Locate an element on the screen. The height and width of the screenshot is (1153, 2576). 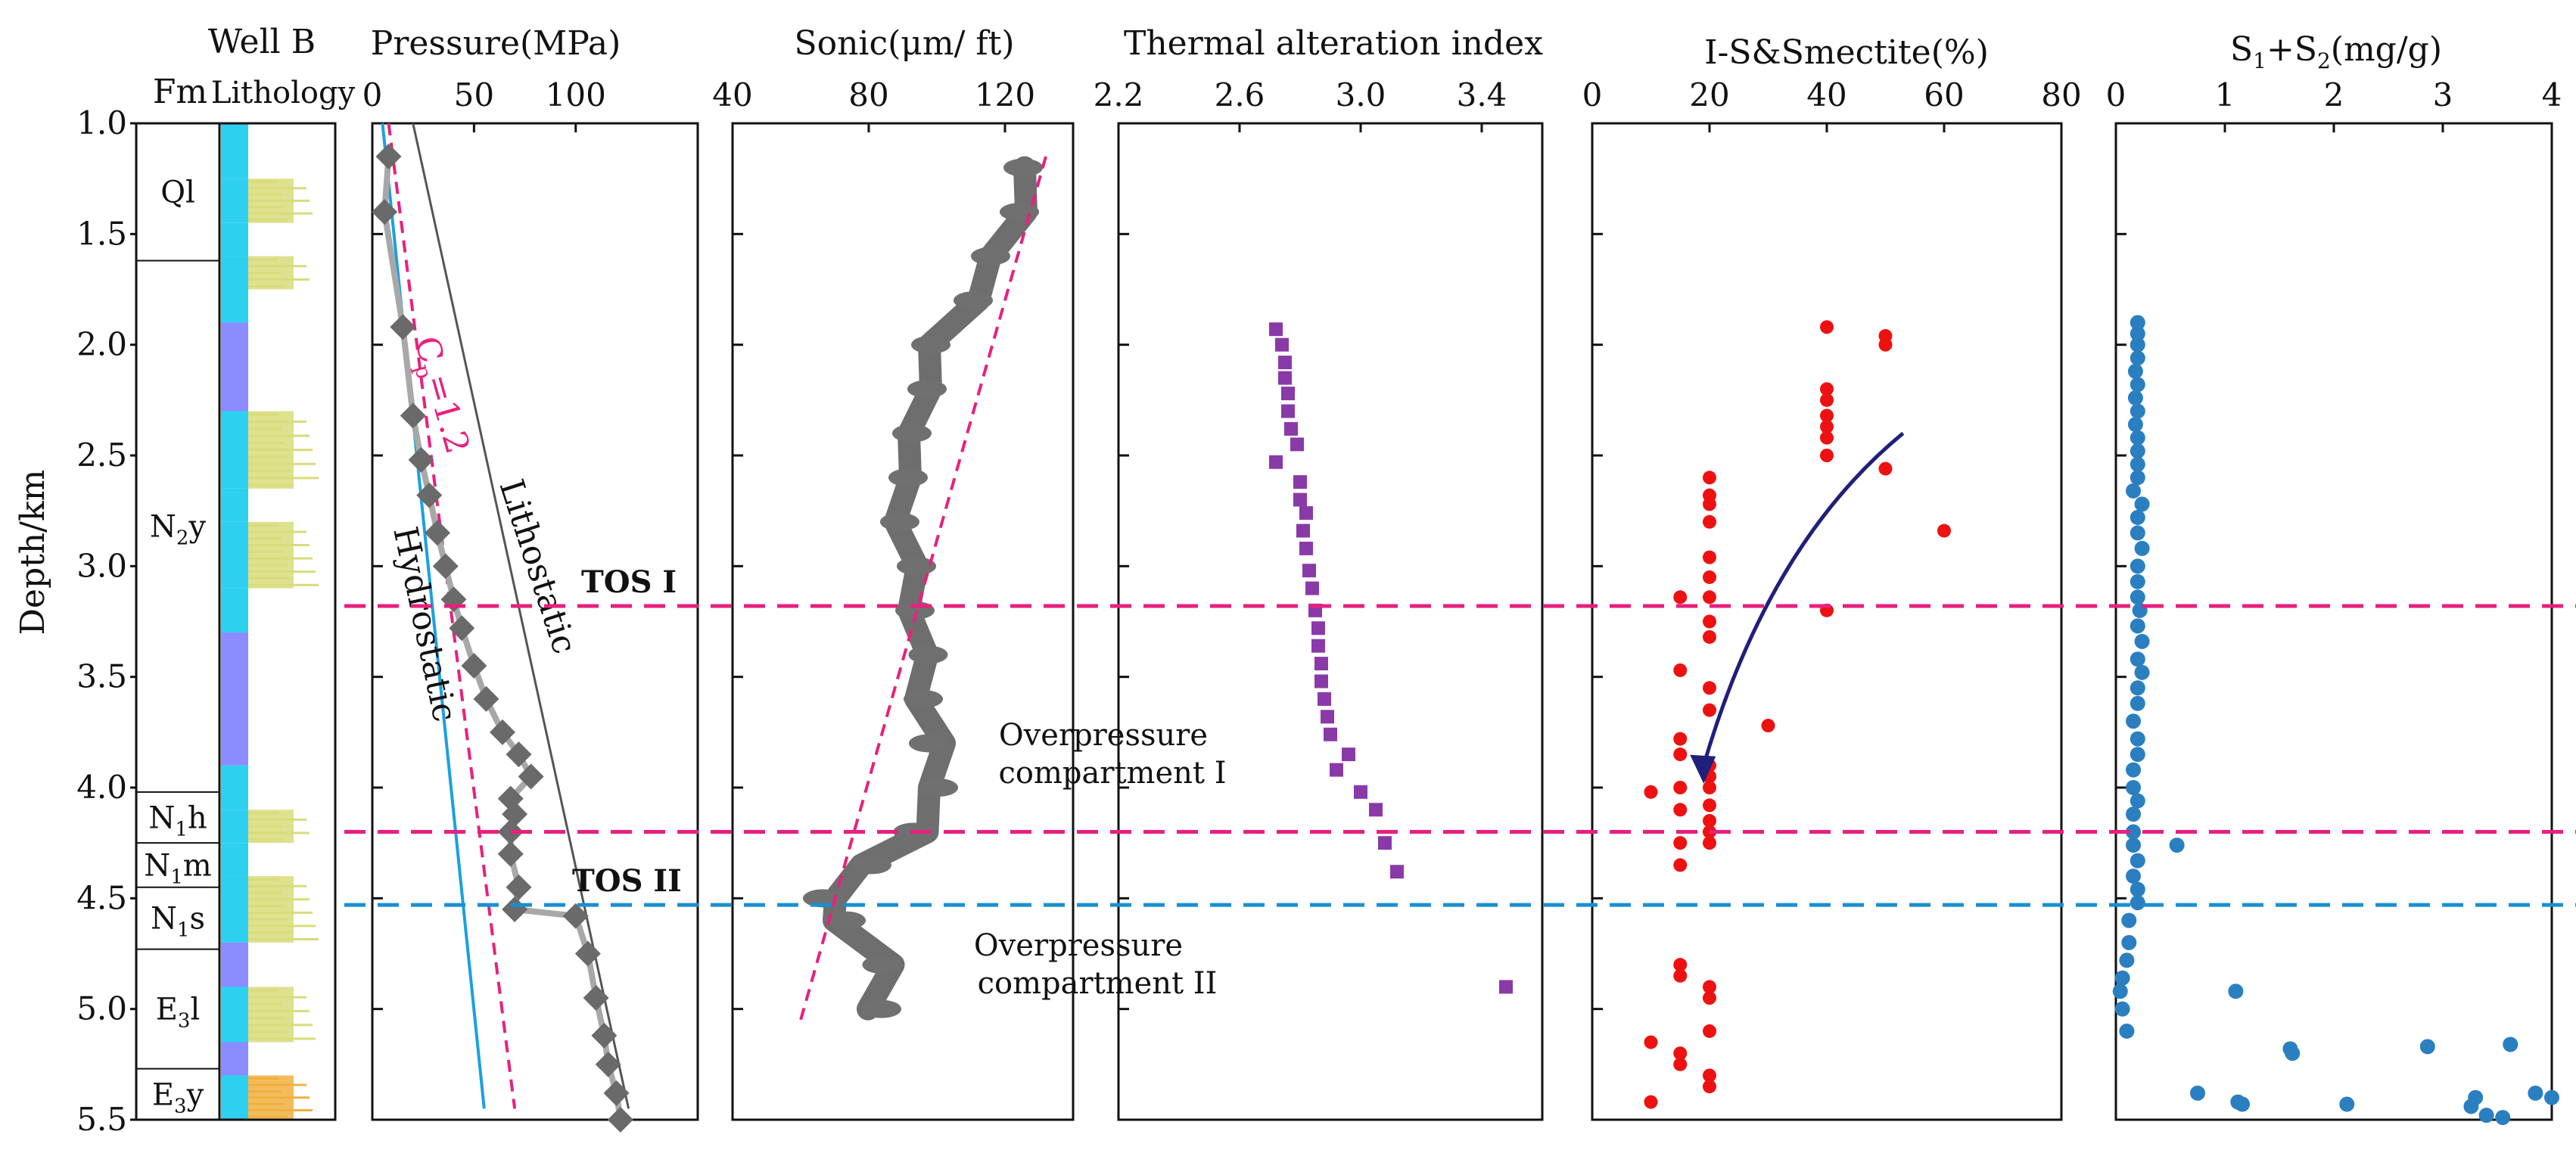
sonic-tick-label: 120 is located at coordinates (1005, 94).